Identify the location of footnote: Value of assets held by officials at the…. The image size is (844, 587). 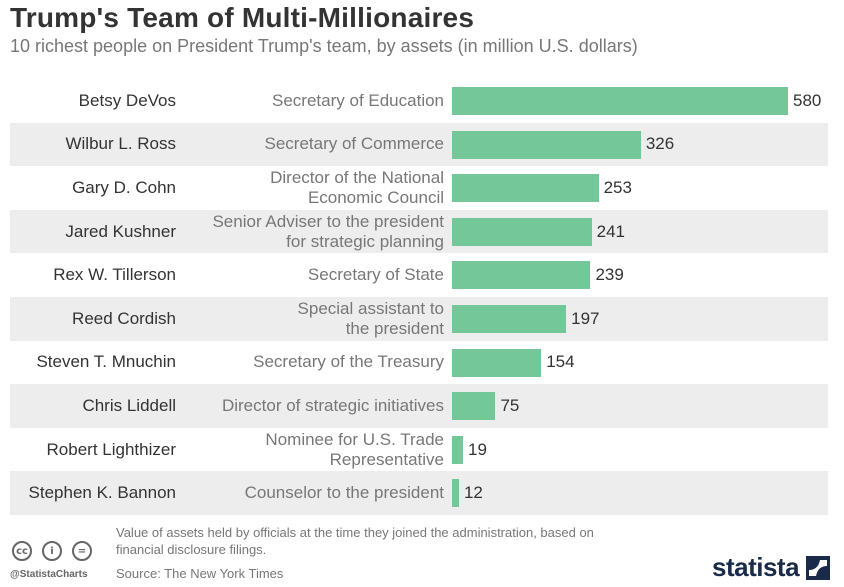
(355, 541).